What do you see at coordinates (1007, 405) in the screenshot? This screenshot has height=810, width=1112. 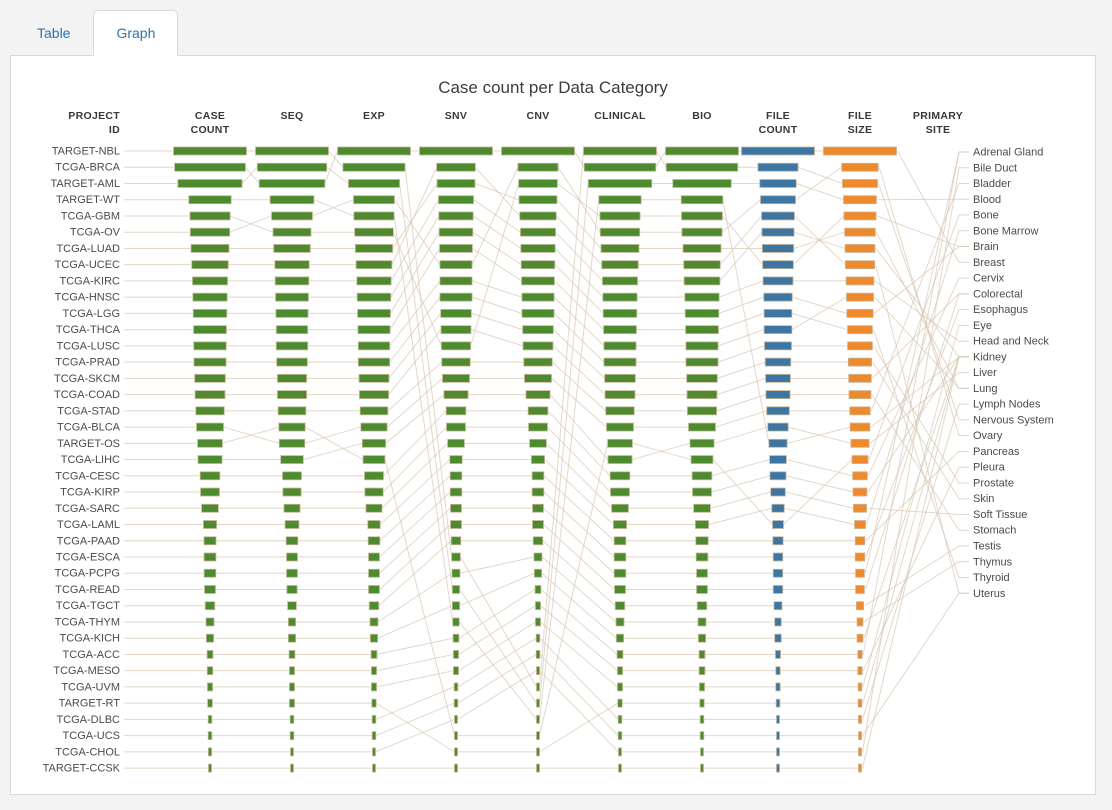 I see `site-label: Lymph Nodes` at bounding box center [1007, 405].